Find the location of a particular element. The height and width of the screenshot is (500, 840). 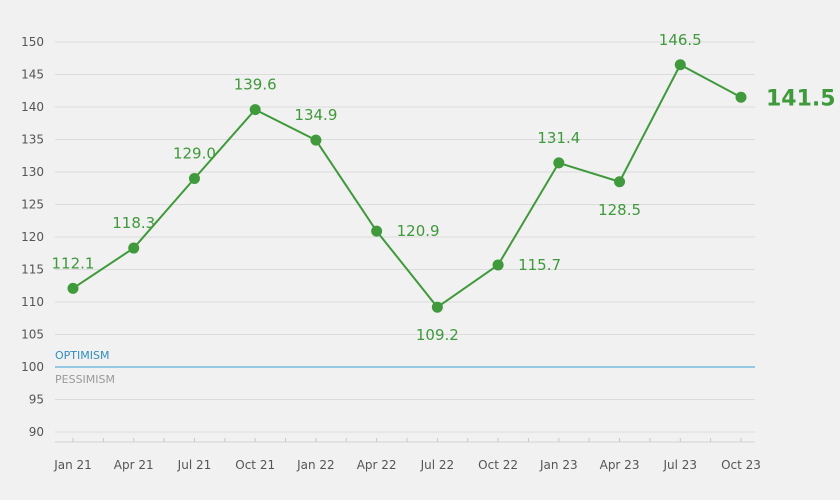

data-label: 120.9 is located at coordinates (418, 231).